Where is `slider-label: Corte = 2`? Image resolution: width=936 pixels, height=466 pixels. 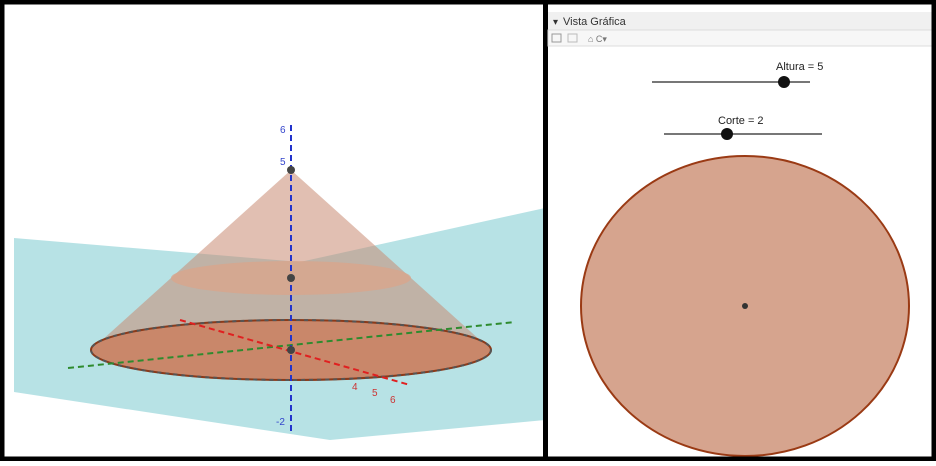 slider-label: Corte = 2 is located at coordinates (741, 121).